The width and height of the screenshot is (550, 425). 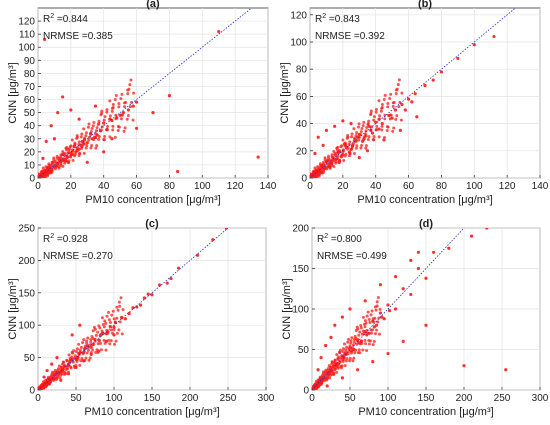 I want to click on panel-title: (c), so click(x=152, y=224).